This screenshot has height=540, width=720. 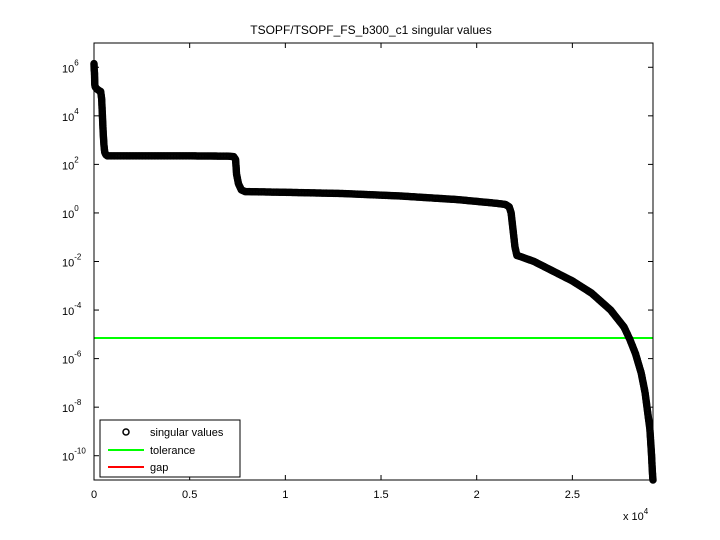 What do you see at coordinates (572, 495) in the screenshot?
I see `x-tick-label: 2.5` at bounding box center [572, 495].